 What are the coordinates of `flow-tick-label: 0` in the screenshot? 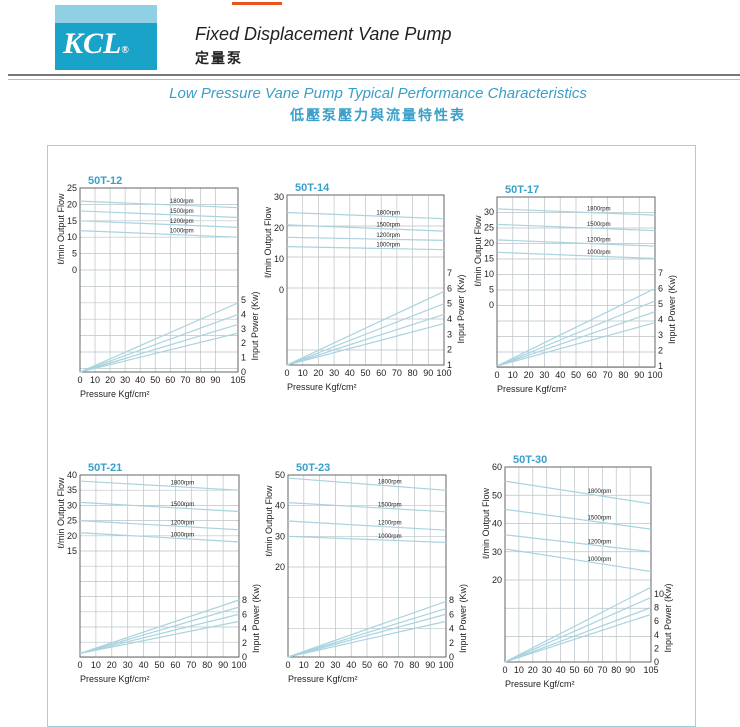 It's located at (491, 305).